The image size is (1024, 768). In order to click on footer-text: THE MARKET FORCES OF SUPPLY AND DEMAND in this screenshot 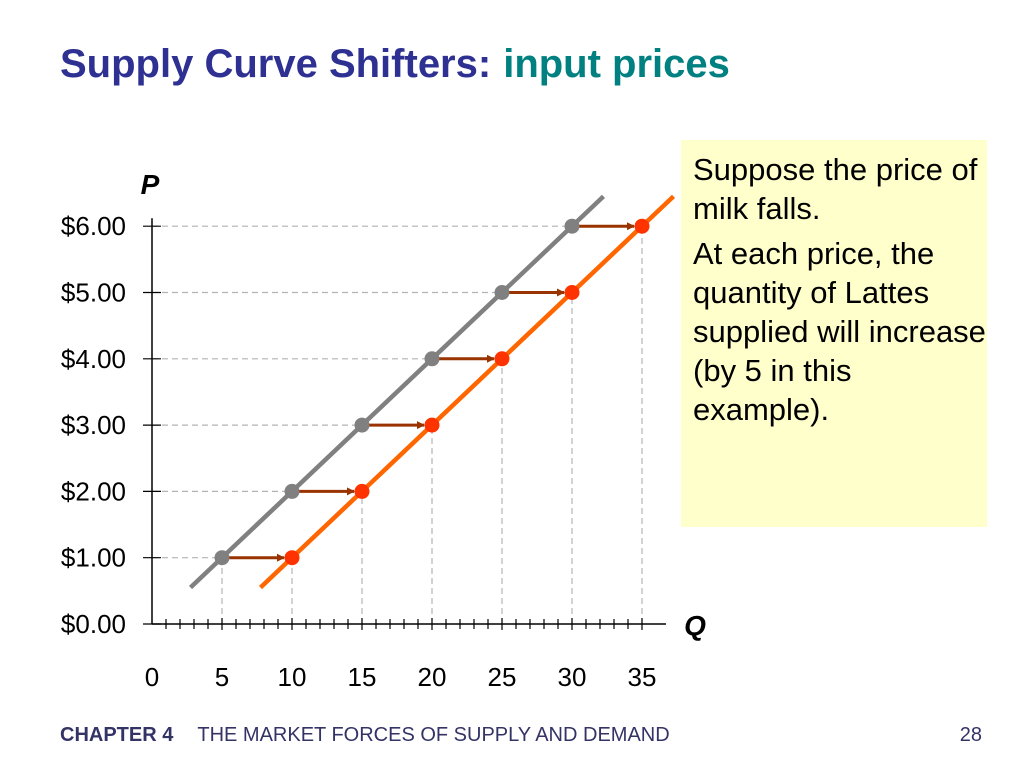, I will do `click(433, 735)`.